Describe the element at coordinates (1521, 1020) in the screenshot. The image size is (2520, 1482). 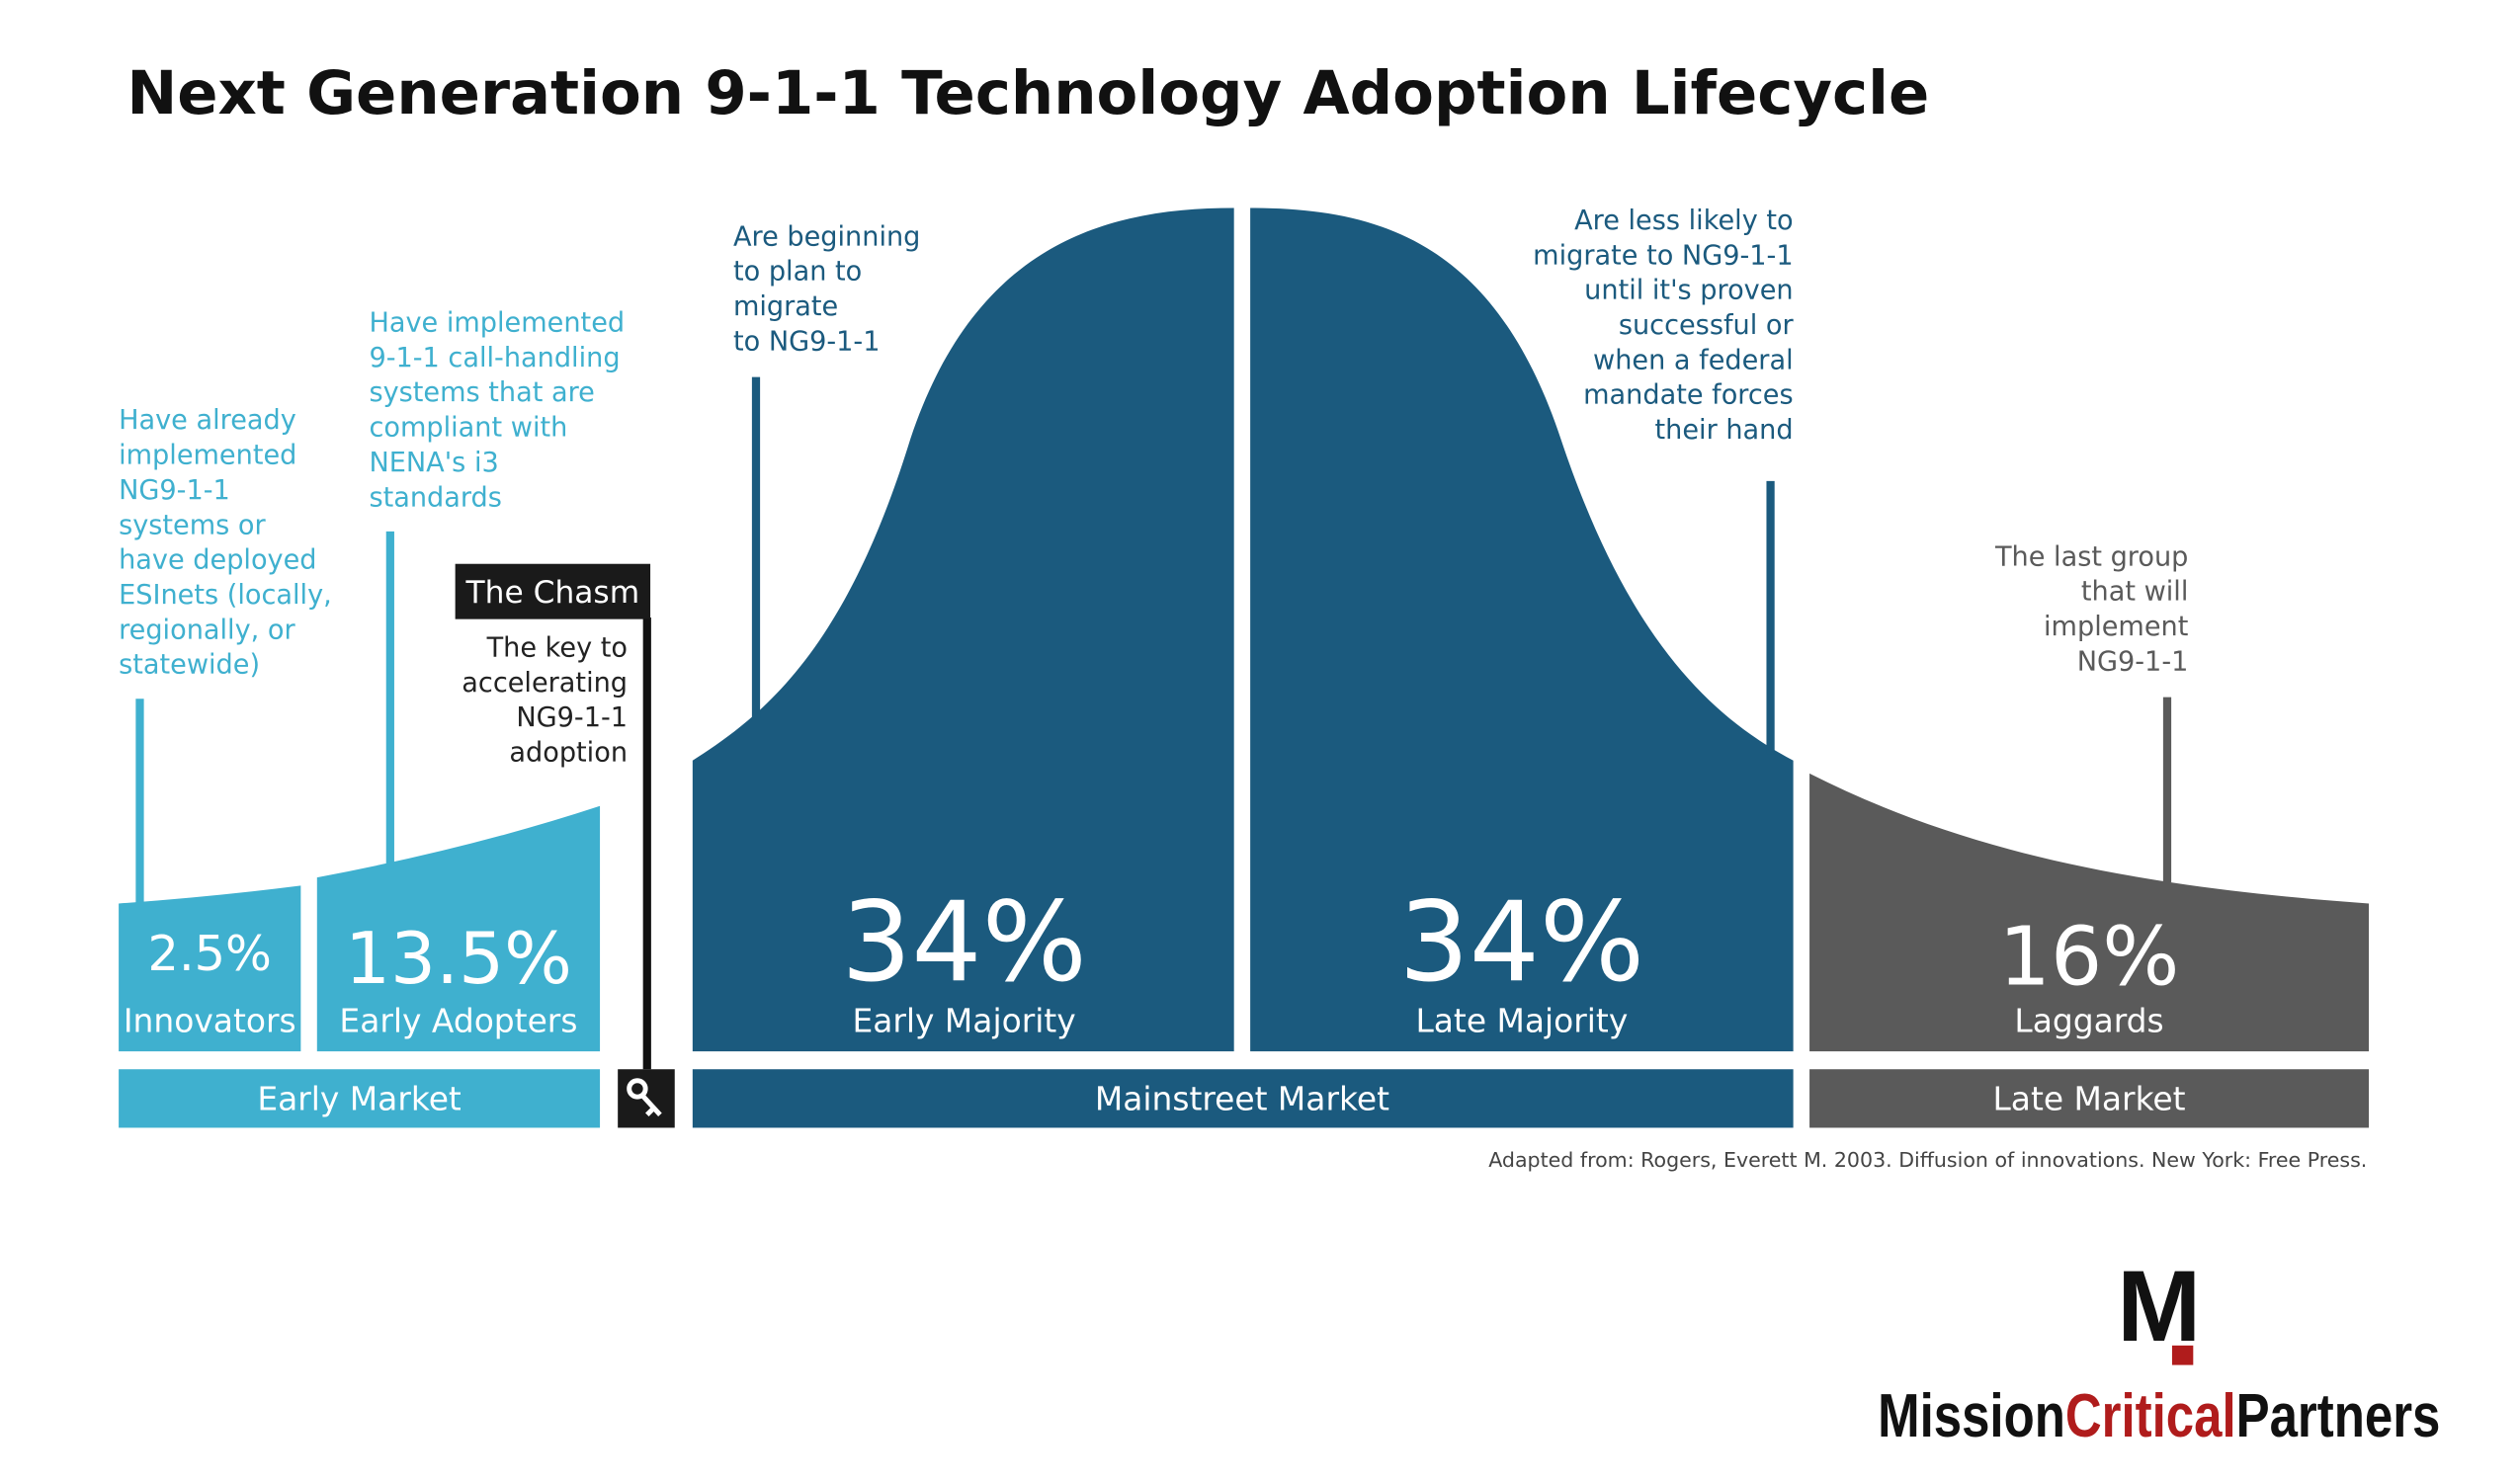
I see `segment-label: Late Majority` at that location.